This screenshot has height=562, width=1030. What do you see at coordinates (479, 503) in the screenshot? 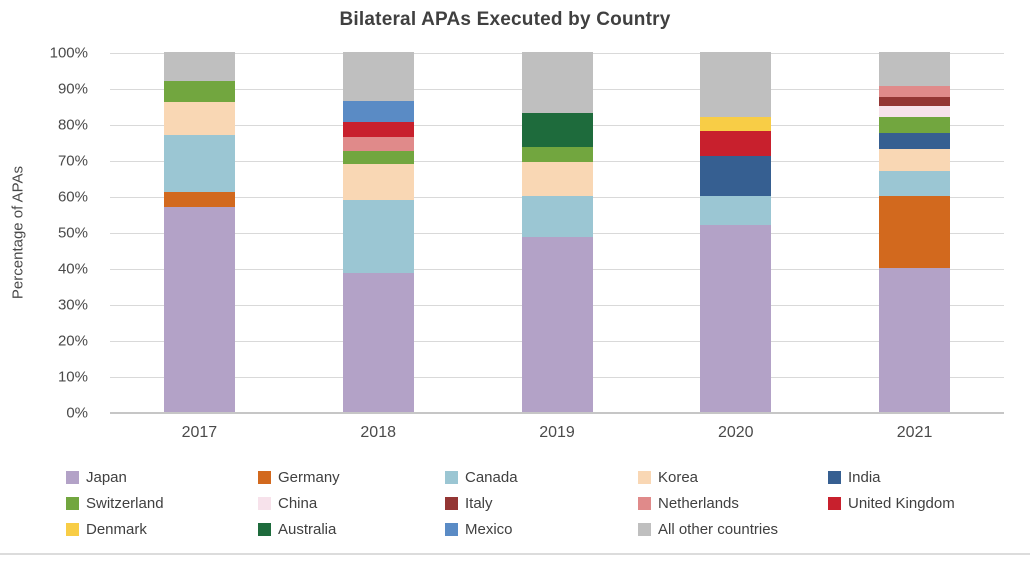
I see `legend-label-italy: Italy` at bounding box center [479, 503].